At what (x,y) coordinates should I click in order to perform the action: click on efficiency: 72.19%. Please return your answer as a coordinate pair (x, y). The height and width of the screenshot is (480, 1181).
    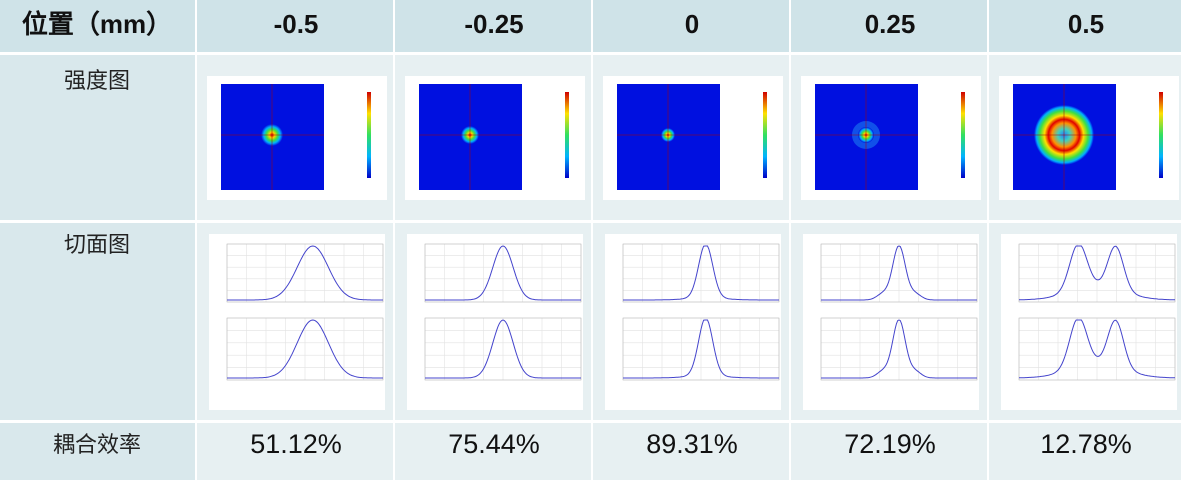
    Looking at the image, I should click on (890, 444).